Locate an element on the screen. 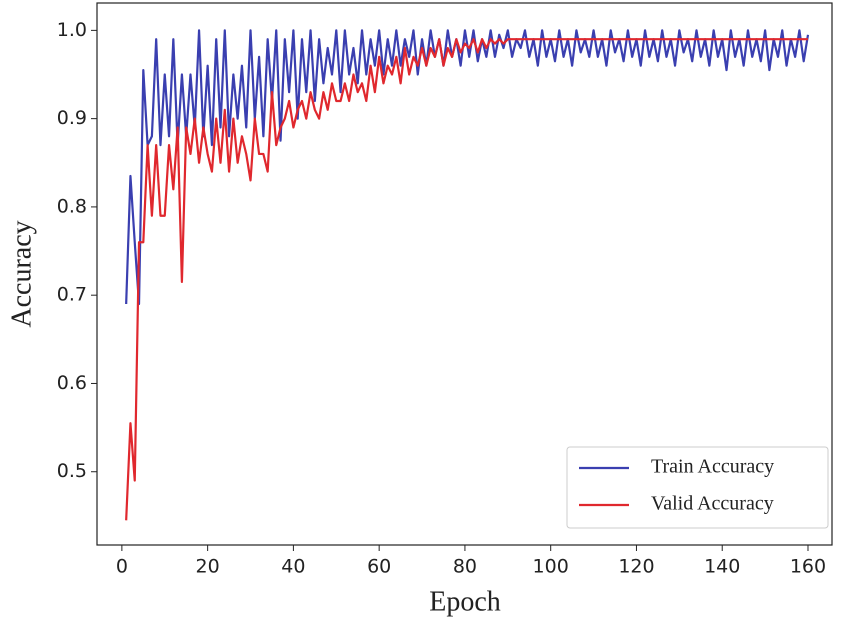  y-tick-label: 0.6 is located at coordinates (72, 383).